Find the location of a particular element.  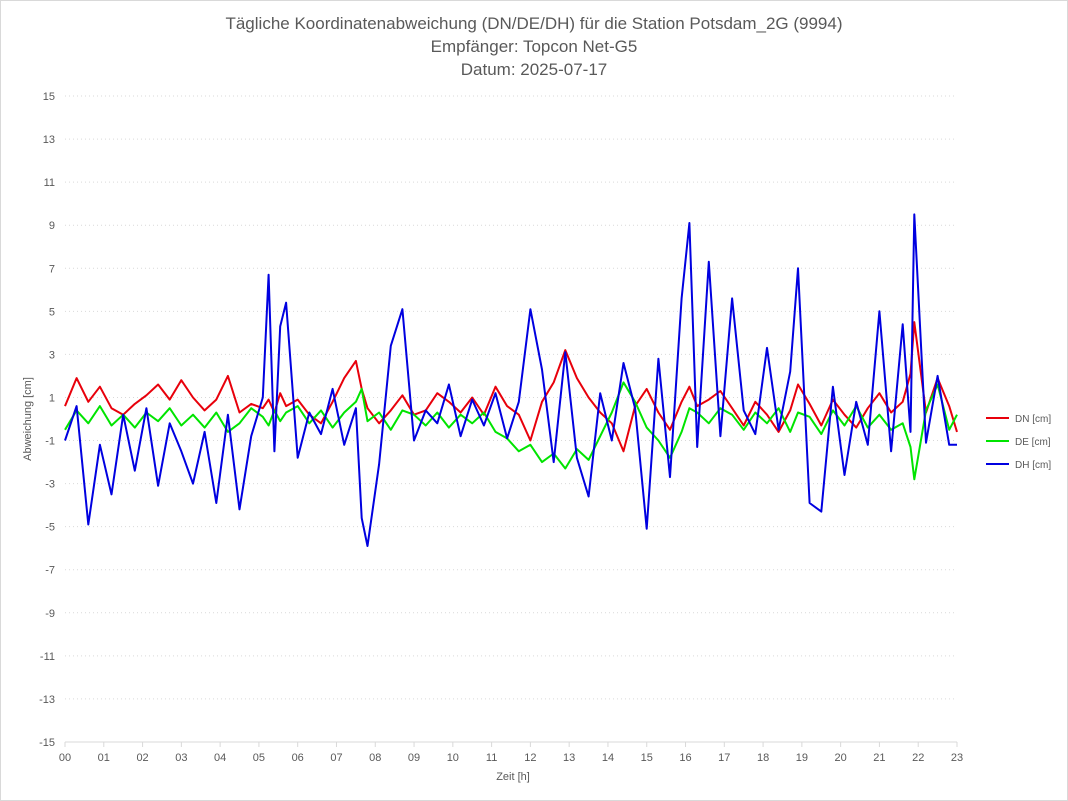

x-tick-label: 08 is located at coordinates (375, 758).